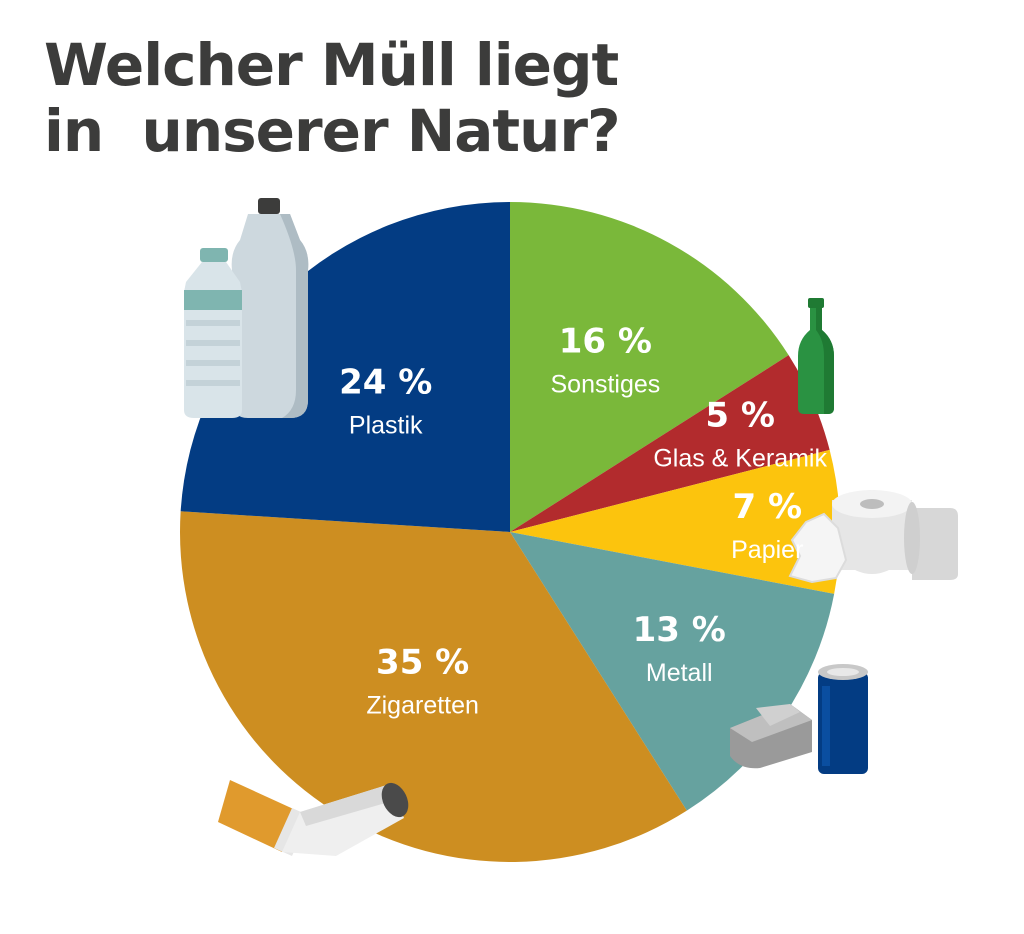  Describe the element at coordinates (605, 341) in the screenshot. I see `slice-value-label: 16 %` at that location.